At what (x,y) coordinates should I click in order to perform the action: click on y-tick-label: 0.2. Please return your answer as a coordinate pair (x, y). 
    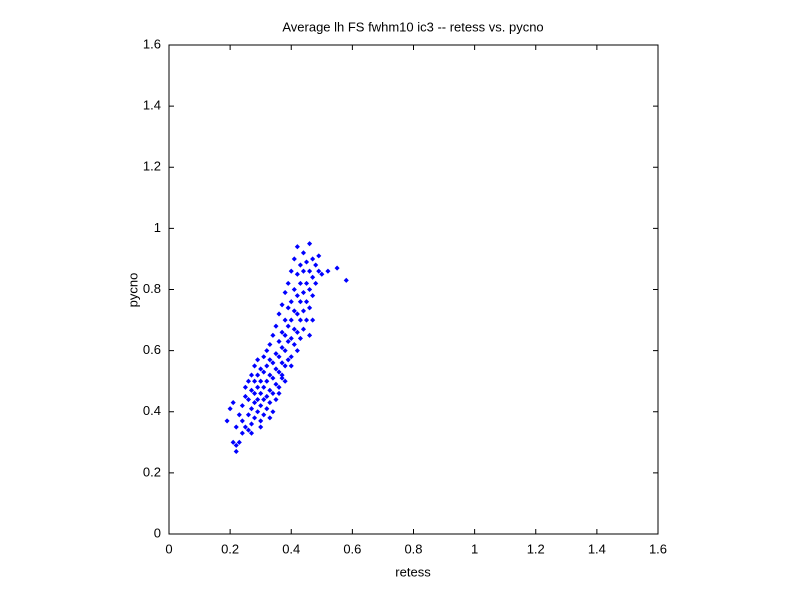
    Looking at the image, I should click on (152, 471).